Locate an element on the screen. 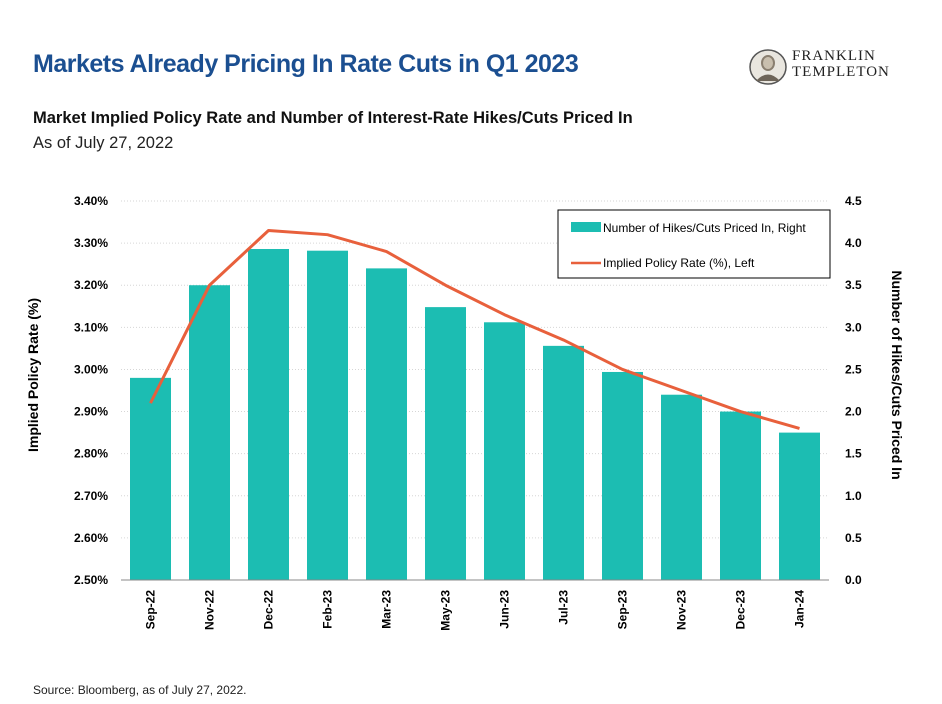 This screenshot has height=704, width=942. left-tick-label: 2.60% is located at coordinates (91, 538).